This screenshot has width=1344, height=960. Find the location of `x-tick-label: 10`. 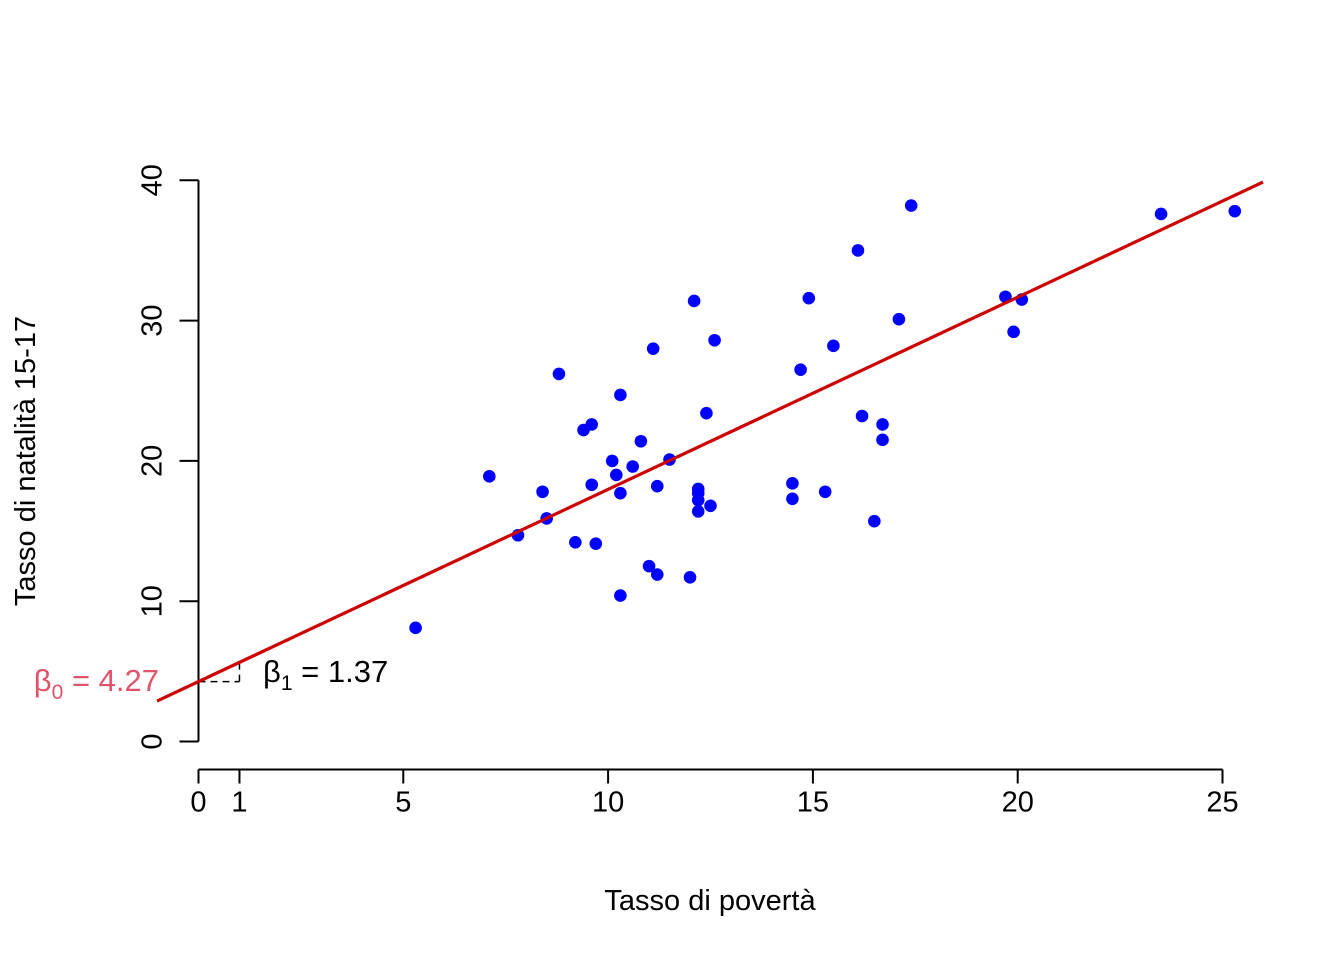

x-tick-label: 10 is located at coordinates (608, 803).